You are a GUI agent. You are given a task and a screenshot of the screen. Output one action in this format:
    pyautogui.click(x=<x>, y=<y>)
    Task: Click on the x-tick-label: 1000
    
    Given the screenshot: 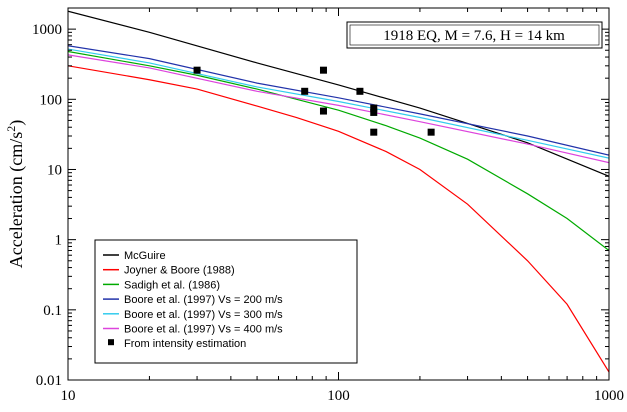 What is the action you would take?
    pyautogui.click(x=609, y=396)
    